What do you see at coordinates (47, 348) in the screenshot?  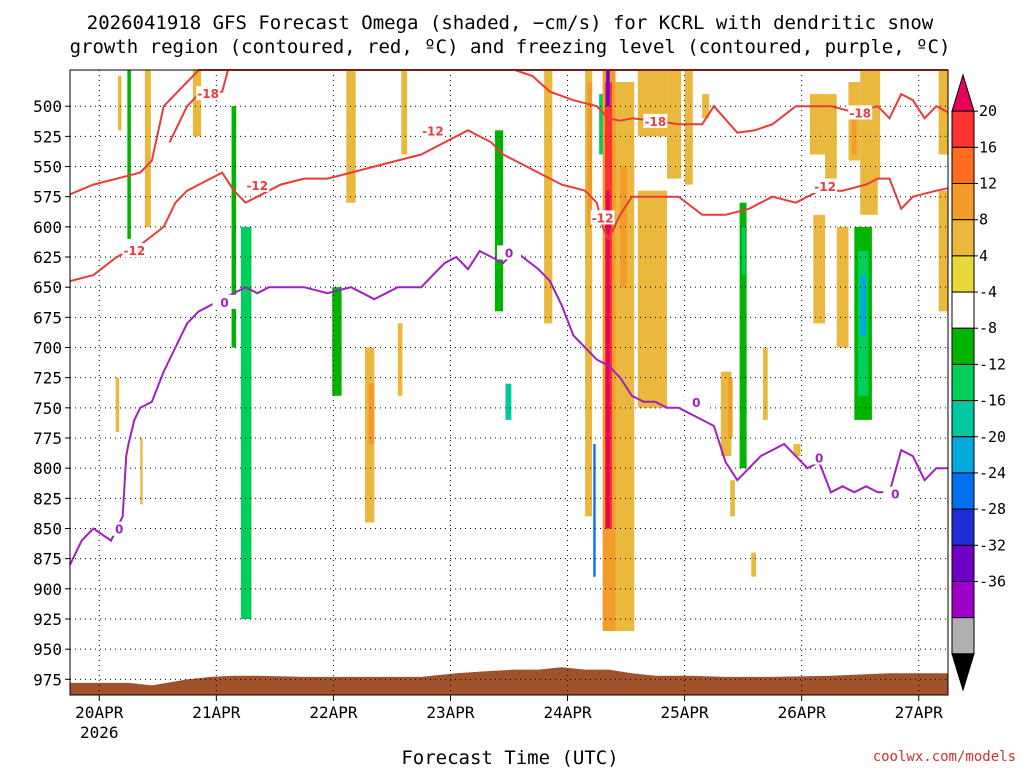 I see `y-tick-label: 700` at bounding box center [47, 348].